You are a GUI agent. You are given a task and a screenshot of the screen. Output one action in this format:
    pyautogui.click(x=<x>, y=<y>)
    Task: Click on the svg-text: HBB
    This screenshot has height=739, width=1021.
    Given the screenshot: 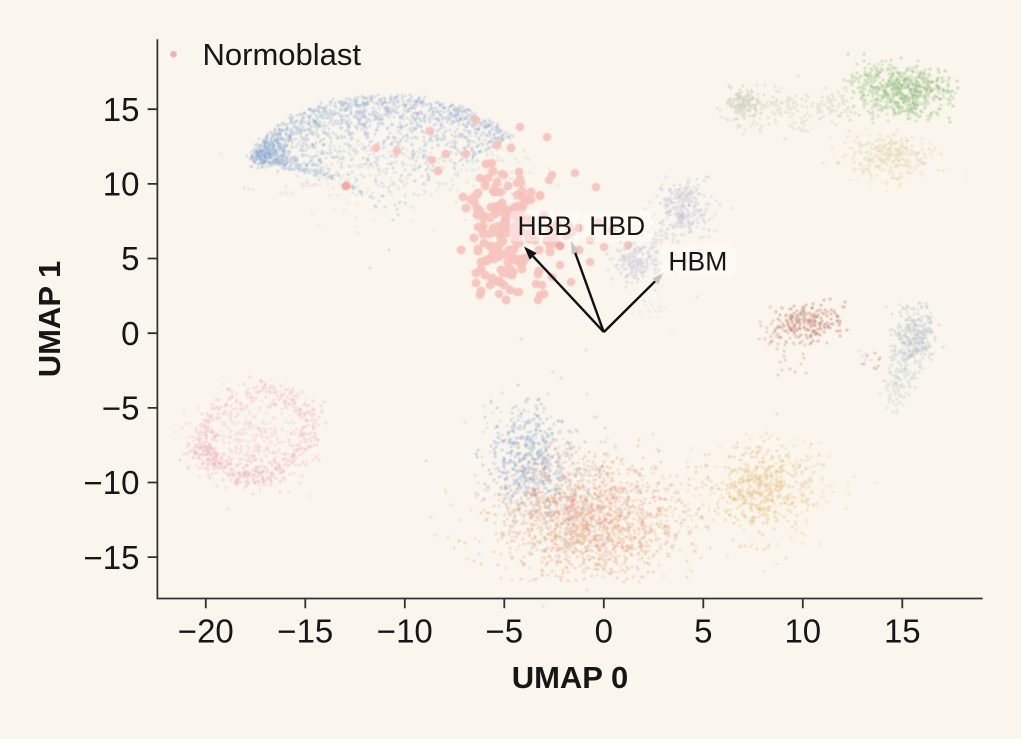 What is the action you would take?
    pyautogui.click(x=545, y=226)
    